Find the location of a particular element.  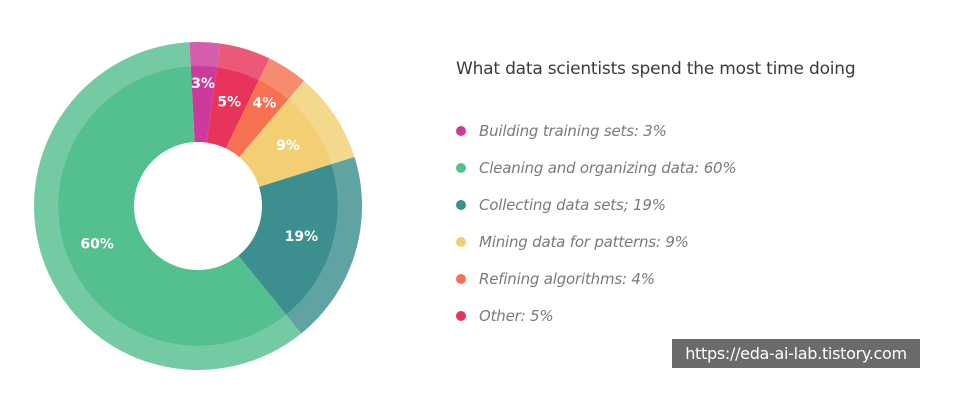

slice-value-label: 9% is located at coordinates (288, 146).